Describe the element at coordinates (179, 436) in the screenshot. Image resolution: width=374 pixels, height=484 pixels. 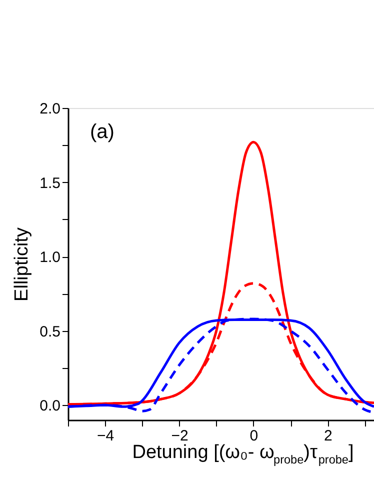
I see `x-tick-label: −2` at that location.